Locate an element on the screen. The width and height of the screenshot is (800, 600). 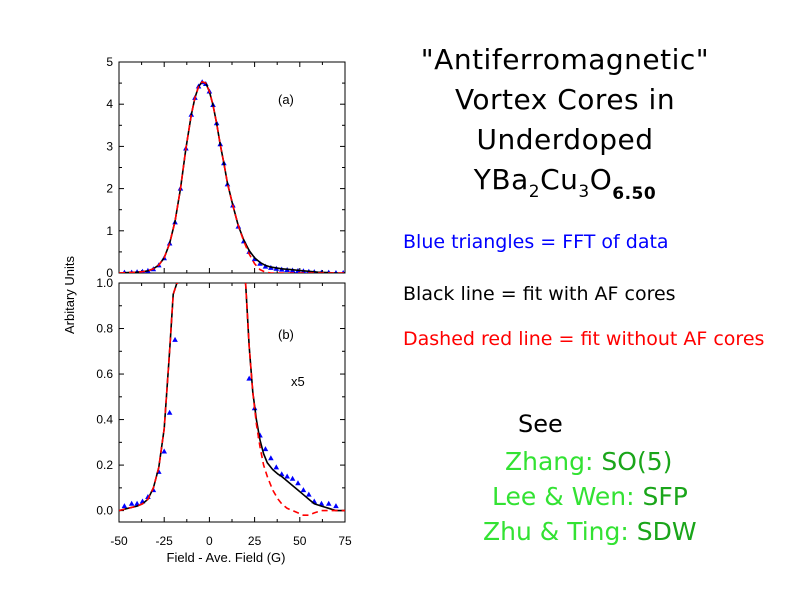
x-tick-label: 25 is located at coordinates (255, 541).